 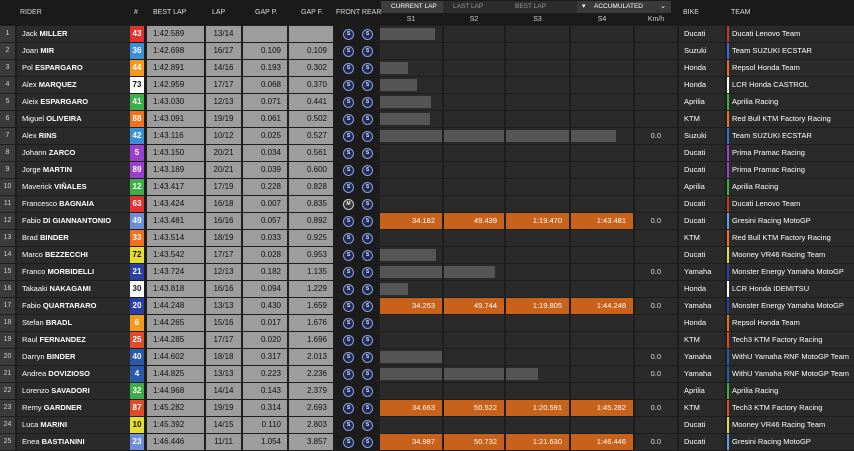 I want to click on rider-name: Takaaki NAKAGAMI, so click(x=80, y=289).